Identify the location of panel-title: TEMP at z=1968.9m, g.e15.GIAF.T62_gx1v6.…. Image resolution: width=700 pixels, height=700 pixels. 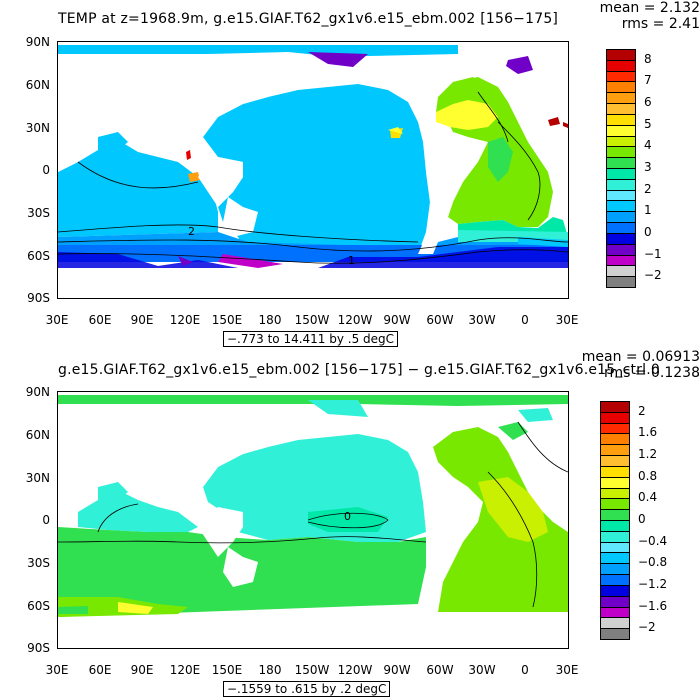
(308, 19).